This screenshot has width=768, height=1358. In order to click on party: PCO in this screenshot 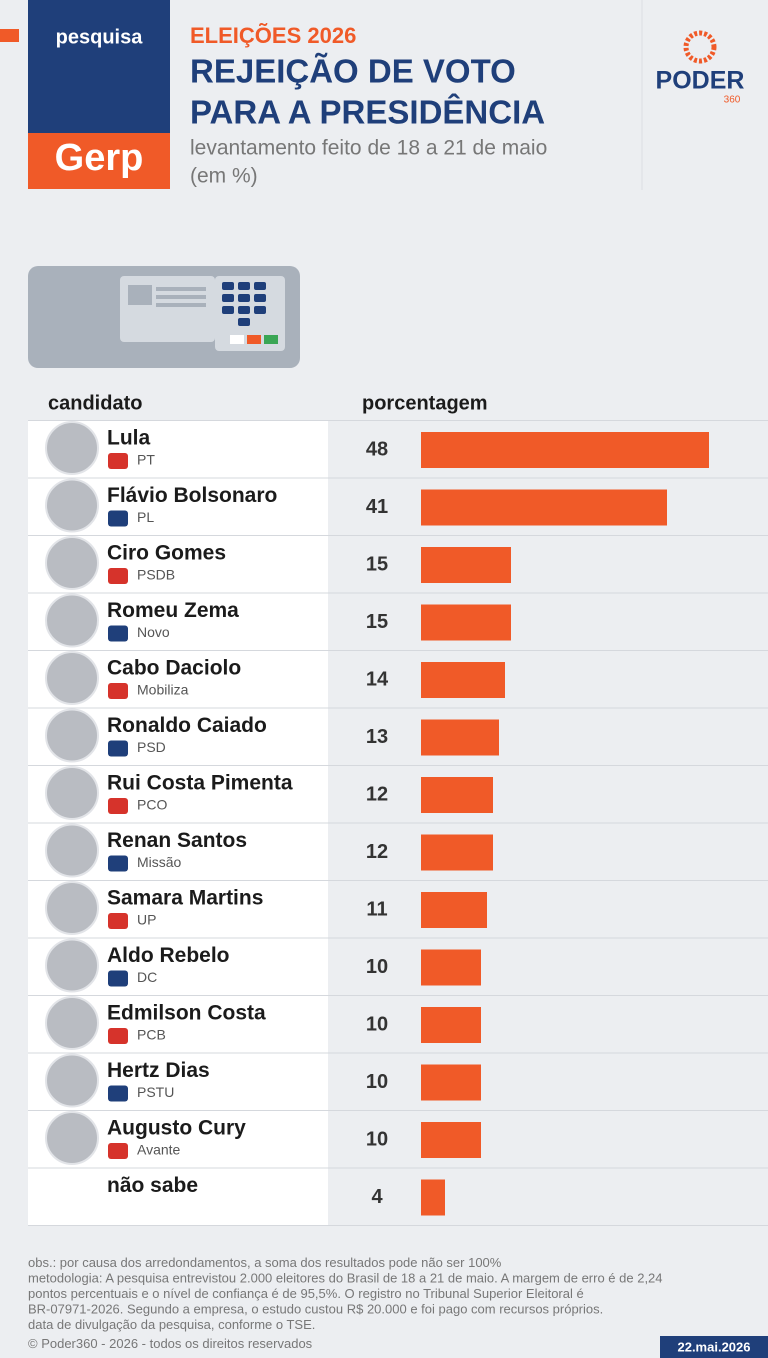, I will do `click(152, 805)`.